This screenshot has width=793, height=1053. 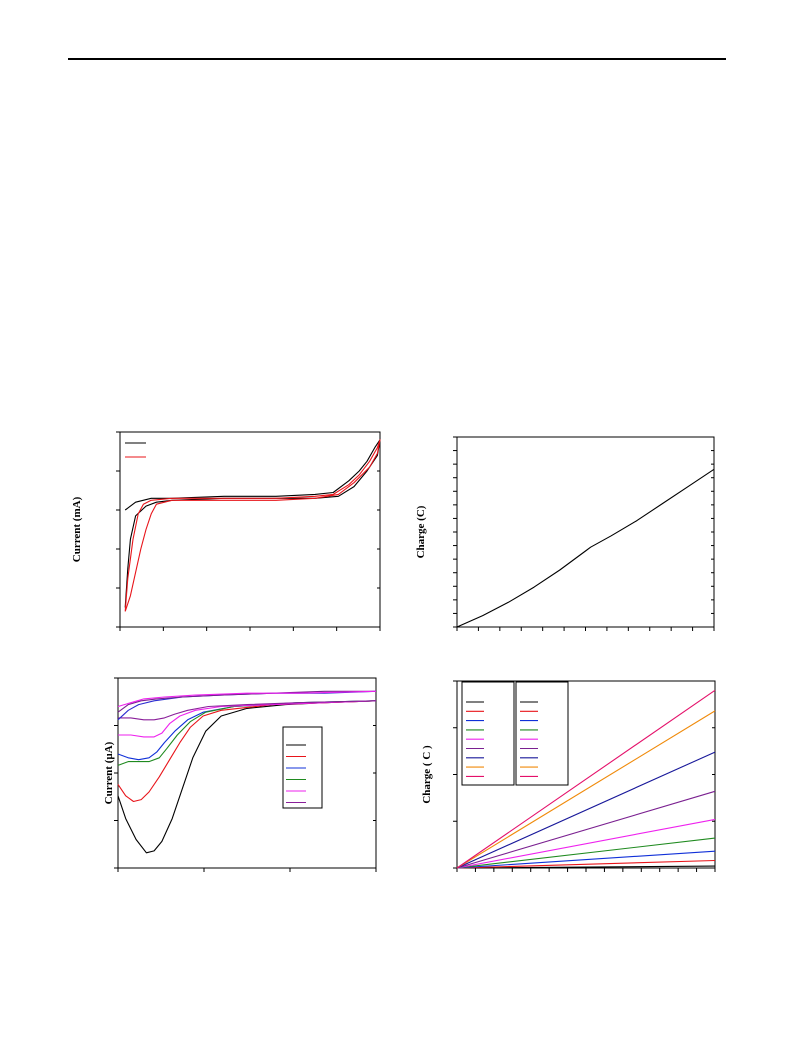 I want to click on y-axis-label: Charge (C), so click(x=421, y=531).